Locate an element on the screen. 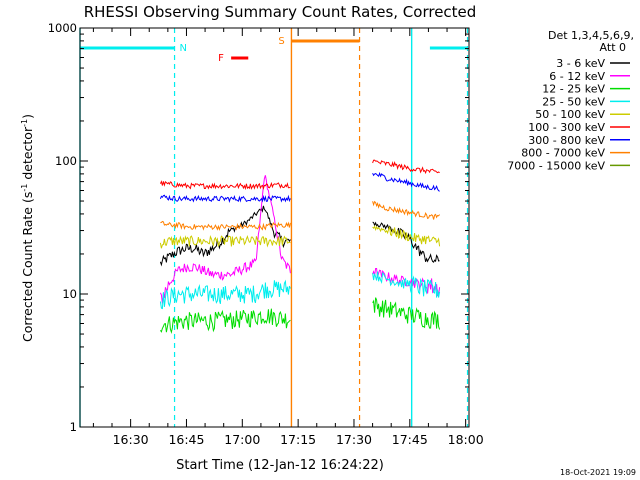 The height and width of the screenshot is (480, 640). x-tick-label-1730: 17:30 is located at coordinates (354, 439).